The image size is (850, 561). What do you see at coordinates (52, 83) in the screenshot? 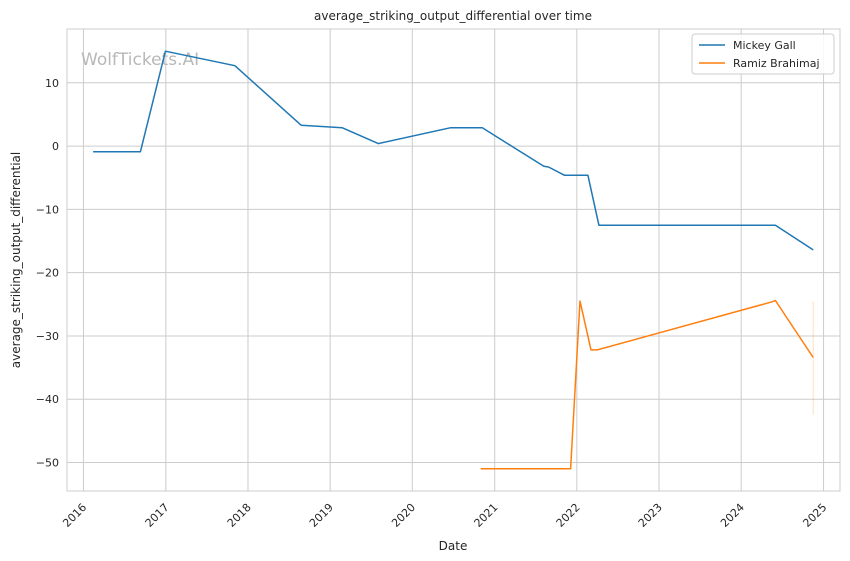
I see `y-tick-label: 10` at bounding box center [52, 83].